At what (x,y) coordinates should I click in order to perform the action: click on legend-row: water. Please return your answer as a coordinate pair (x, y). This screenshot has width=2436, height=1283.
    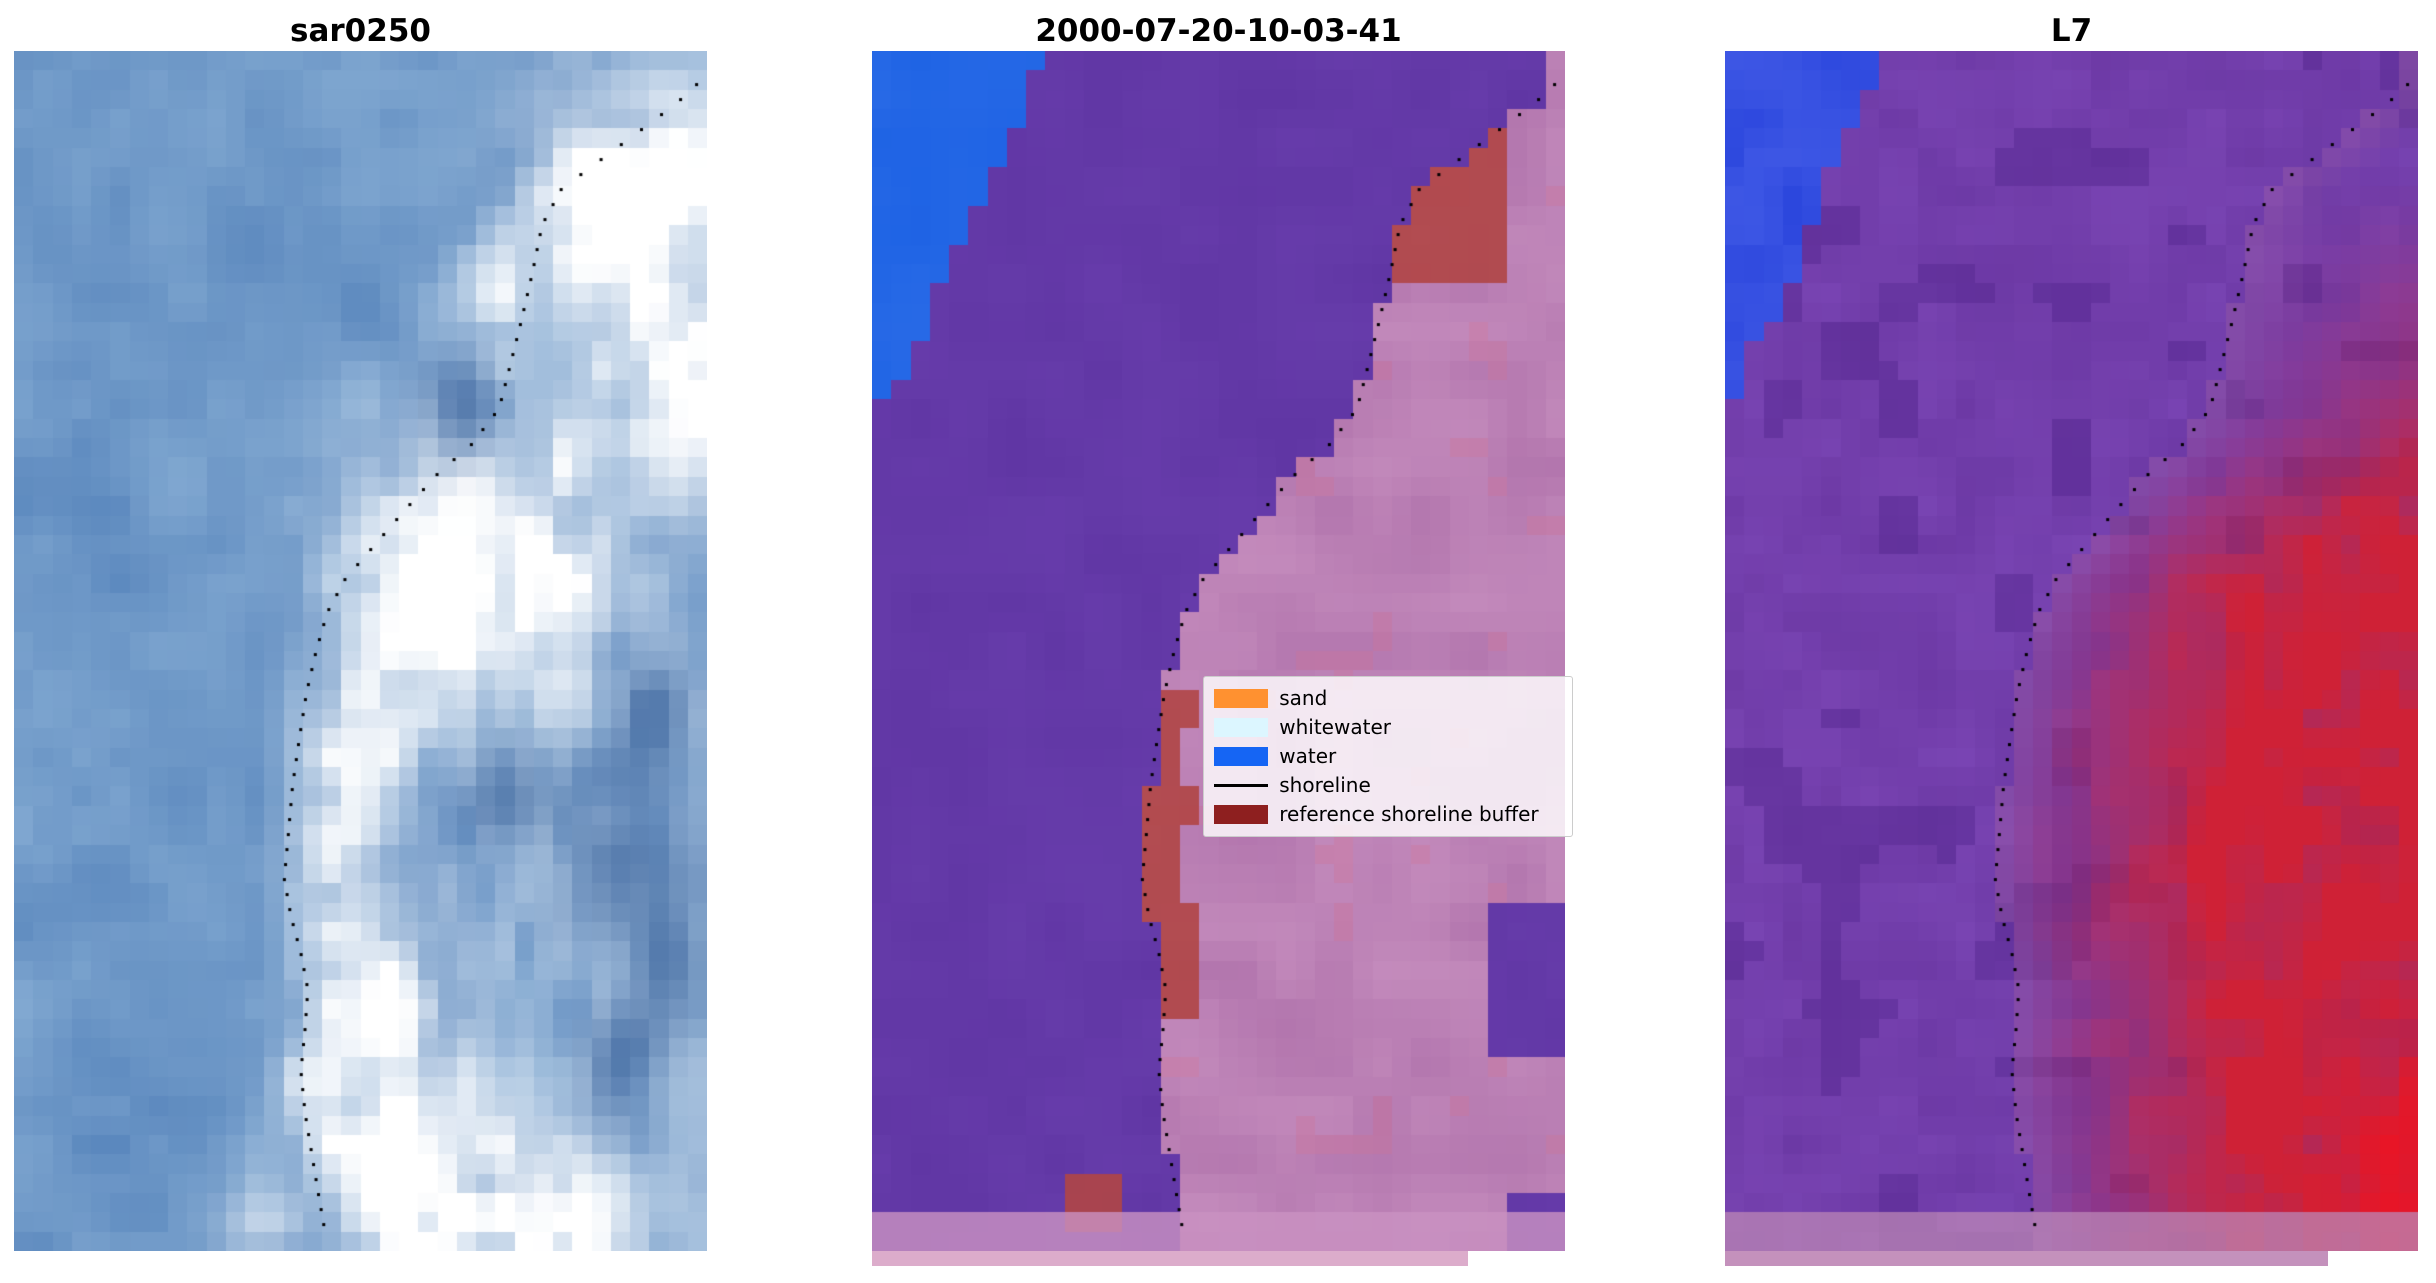
    Looking at the image, I should click on (1388, 756).